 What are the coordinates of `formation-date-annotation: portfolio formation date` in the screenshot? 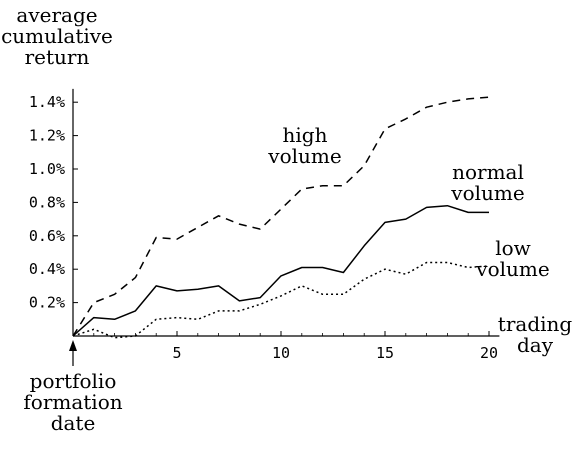 It's located at (72, 402).